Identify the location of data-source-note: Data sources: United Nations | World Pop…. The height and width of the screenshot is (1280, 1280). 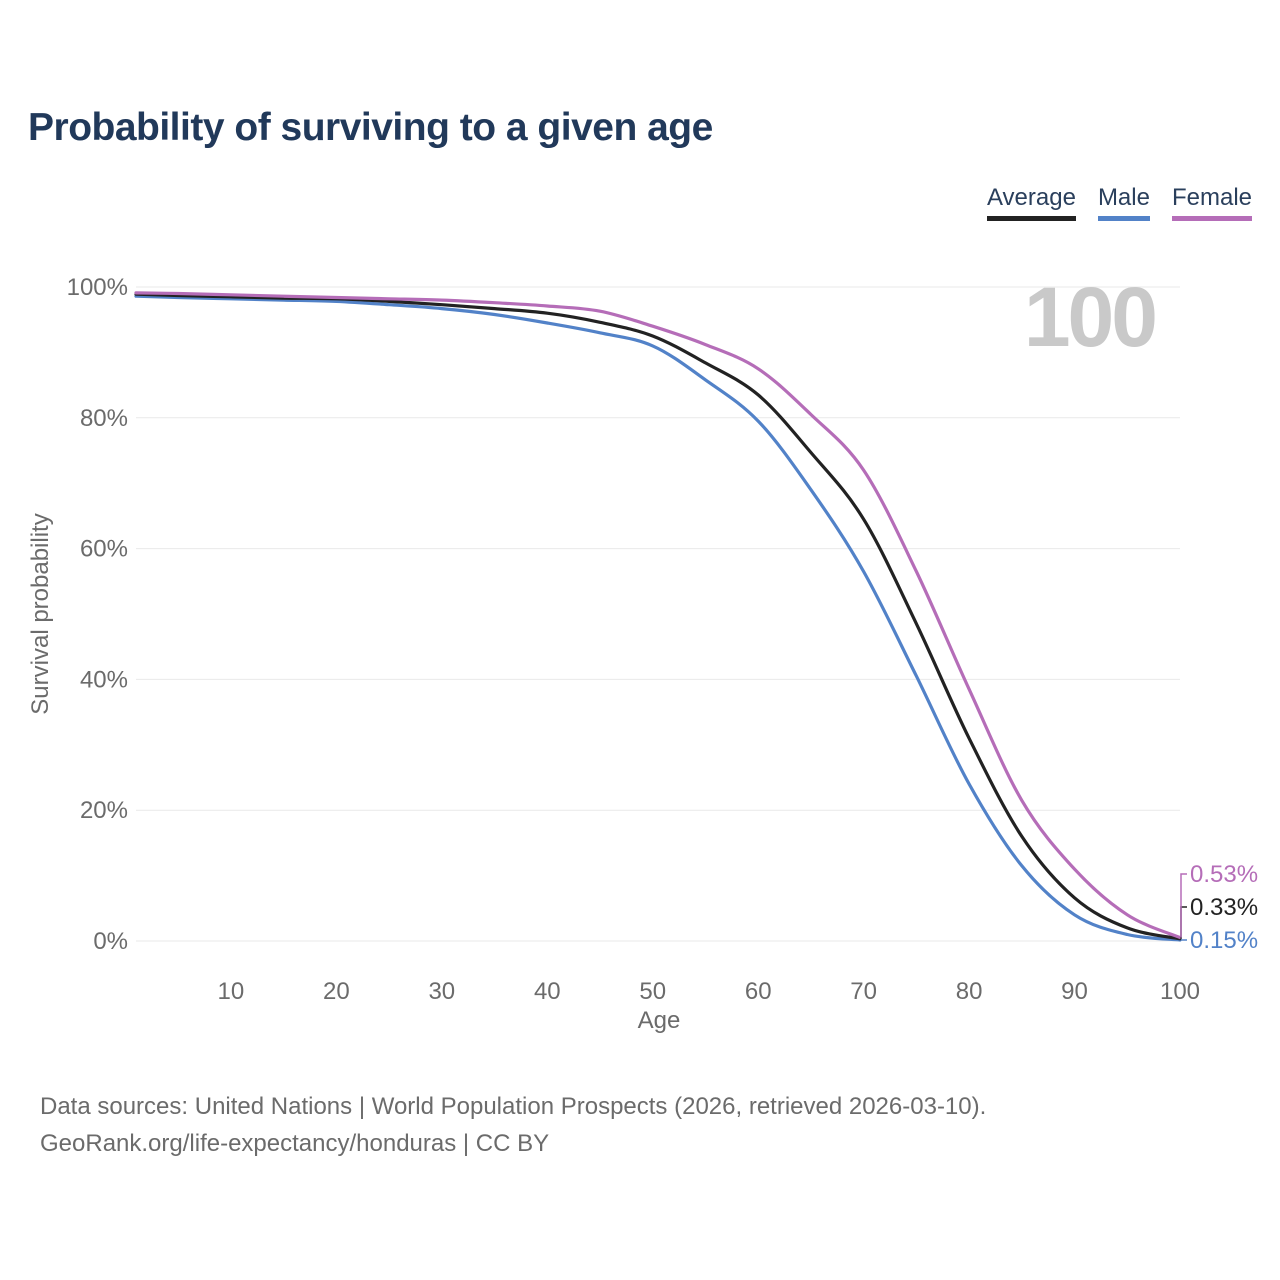
(513, 1125).